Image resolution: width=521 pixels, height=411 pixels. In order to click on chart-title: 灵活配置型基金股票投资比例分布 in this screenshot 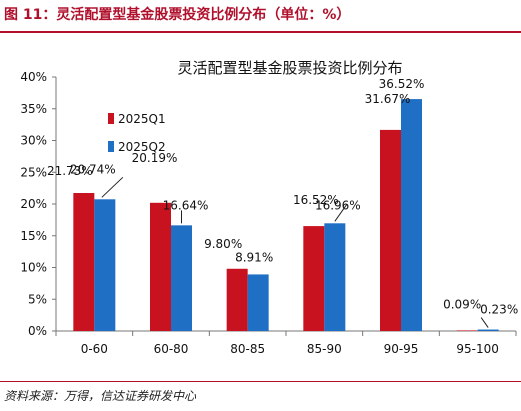, I will do `click(289, 68)`.